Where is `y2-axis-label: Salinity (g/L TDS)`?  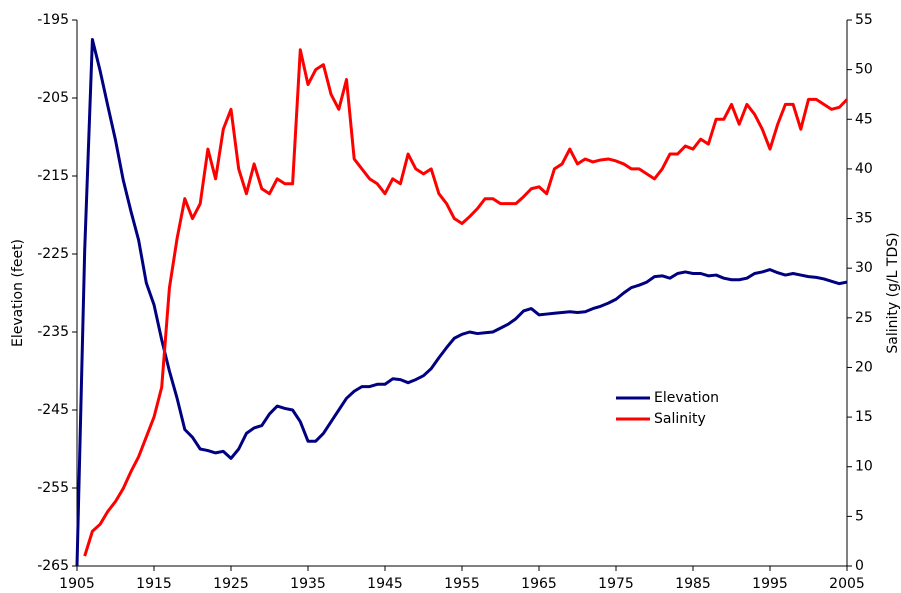
y2-axis-label: Salinity (g/L TDS) is located at coordinates (893, 292).